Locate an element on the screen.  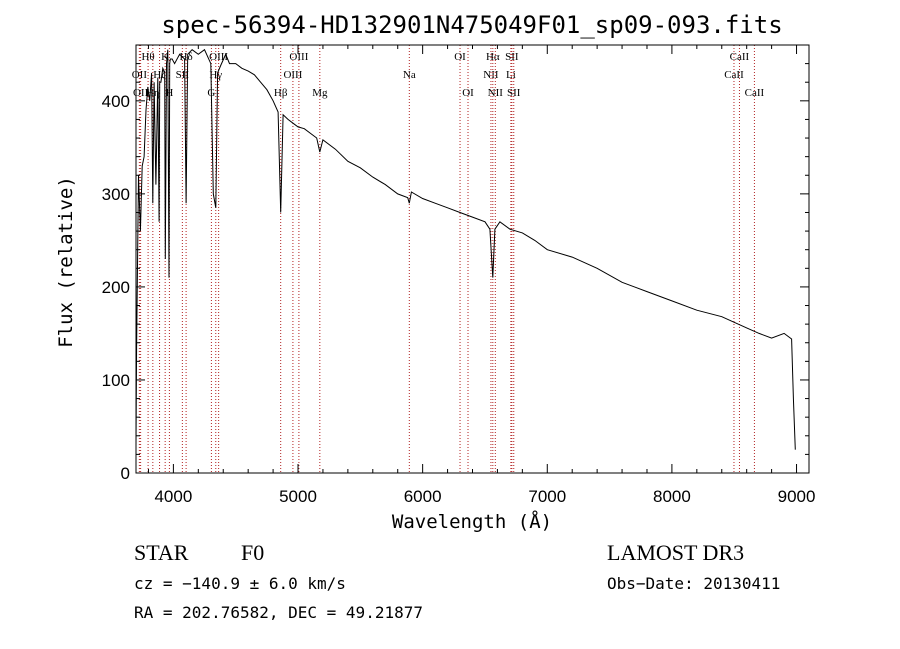
y-tick-label-4: 400 is located at coordinates (116, 101).